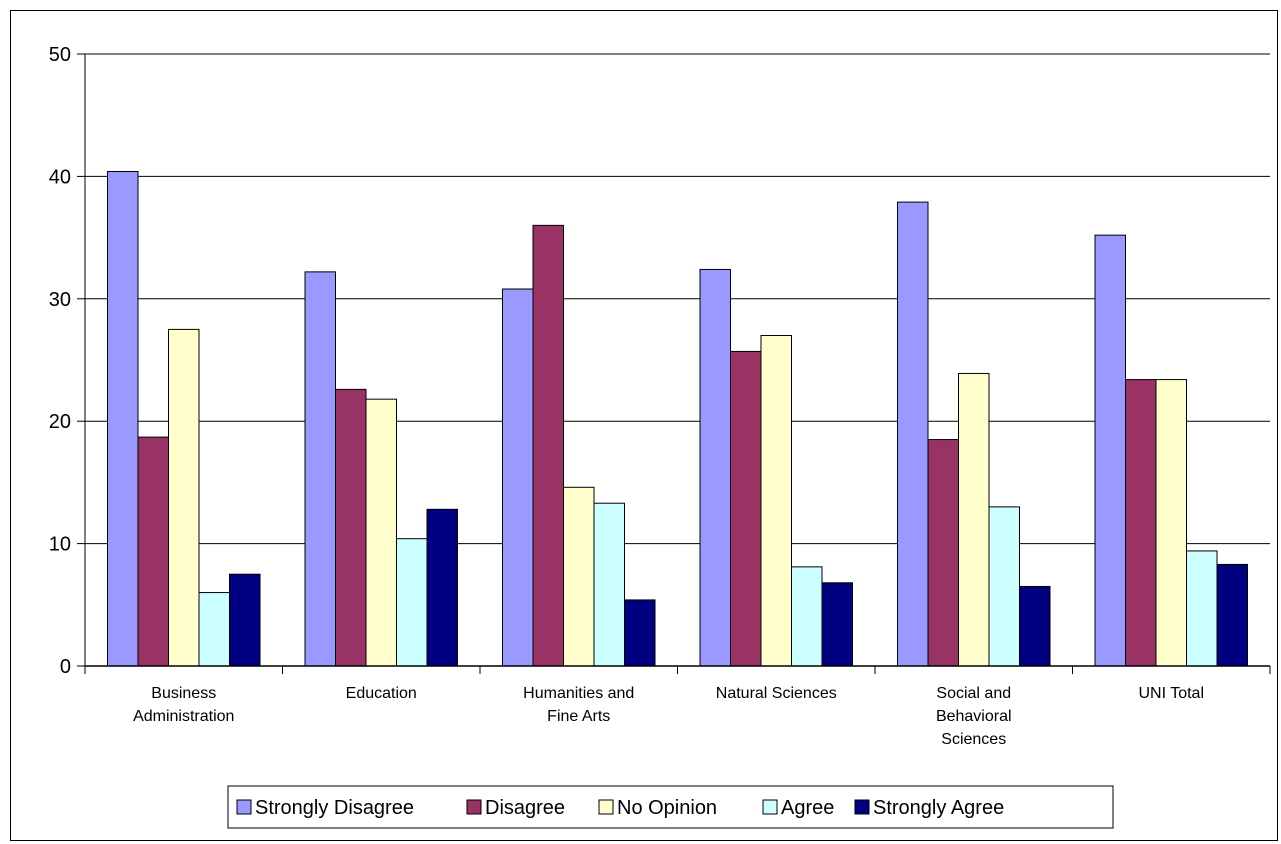 This screenshot has width=1281, height=844. I want to click on category-label-line: UNI Total, so click(1171, 693).